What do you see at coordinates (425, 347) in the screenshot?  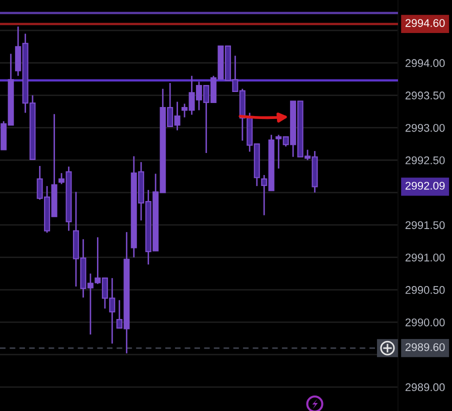 I see `ref-line-label: 2989.60` at bounding box center [425, 347].